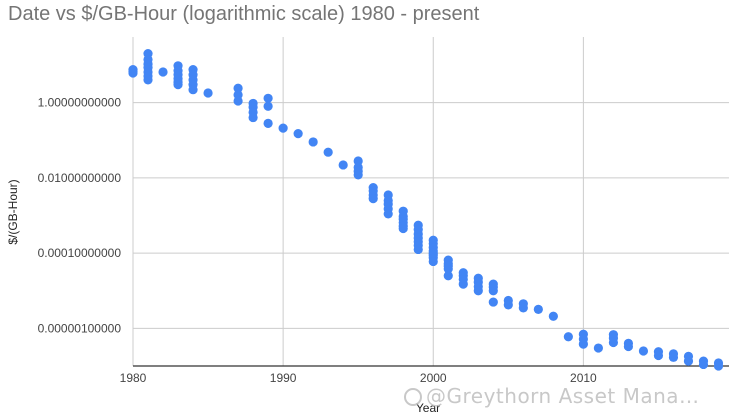  Describe the element at coordinates (80, 328) in the screenshot. I see `y-tick-label: 0.00000100000` at that location.